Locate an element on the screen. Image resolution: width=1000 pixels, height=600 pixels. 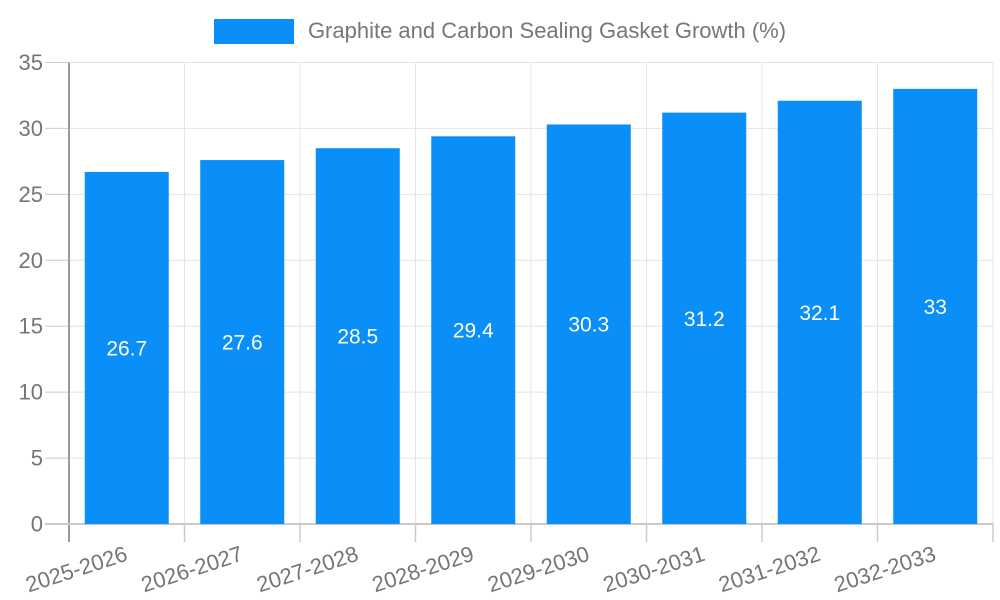
x-tick-label-2027-2028: 2027-2028 is located at coordinates (308, 569).